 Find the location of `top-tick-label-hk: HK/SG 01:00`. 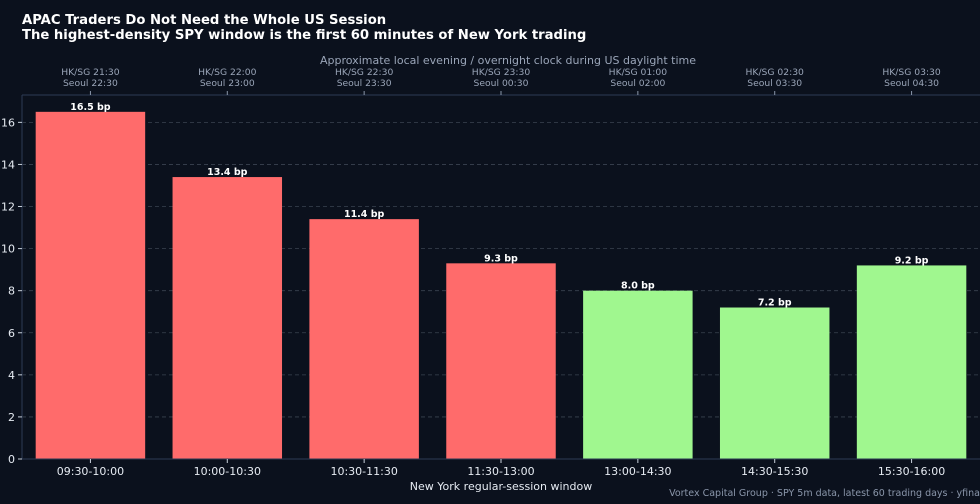

top-tick-label-hk: HK/SG 01:00 is located at coordinates (638, 72).